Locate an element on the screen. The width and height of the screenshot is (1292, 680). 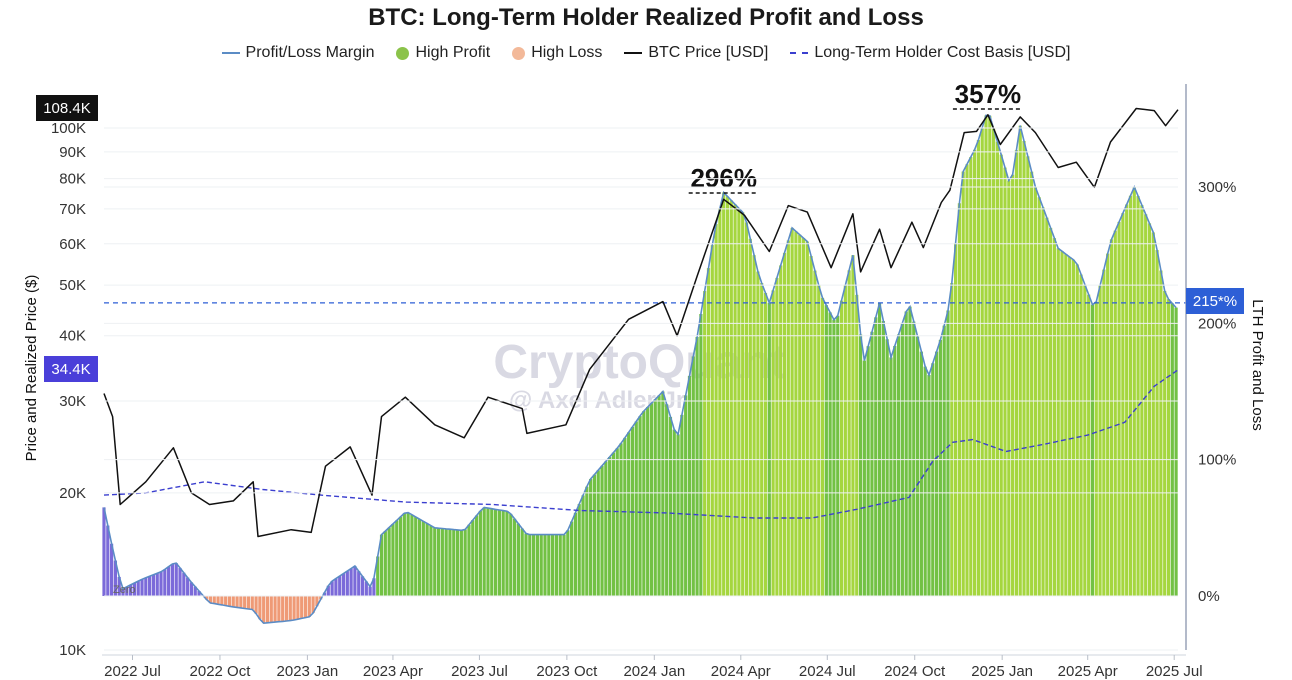
legend-item-high-profit: High Profit is located at coordinates (443, 53).